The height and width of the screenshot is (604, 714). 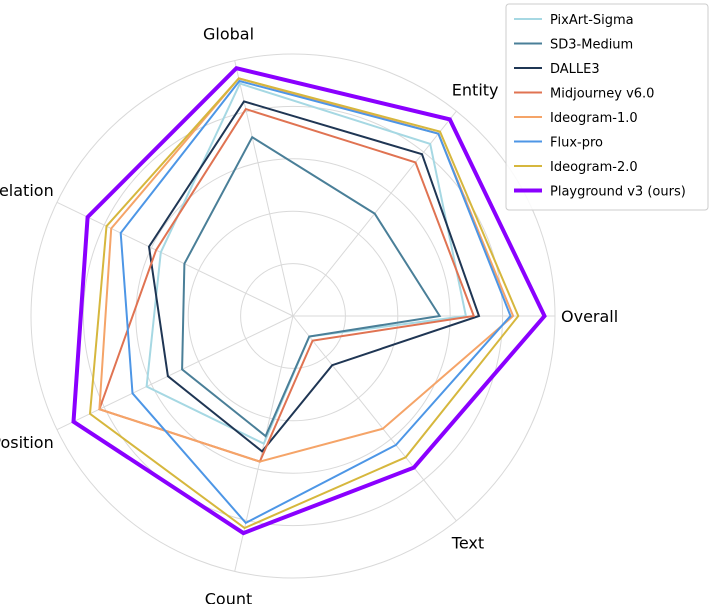 What do you see at coordinates (589, 316) in the screenshot?
I see `axis-label-overall: Overall` at bounding box center [589, 316].